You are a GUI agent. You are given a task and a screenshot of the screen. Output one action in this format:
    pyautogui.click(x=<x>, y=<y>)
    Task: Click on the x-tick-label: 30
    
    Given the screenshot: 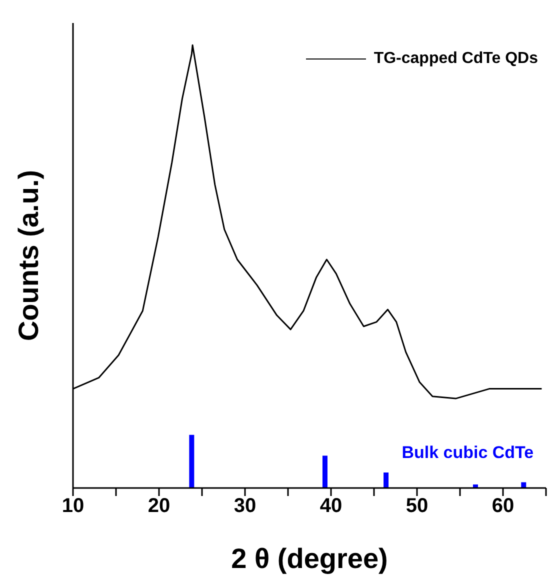 What is the action you would take?
    pyautogui.click(x=245, y=506)
    